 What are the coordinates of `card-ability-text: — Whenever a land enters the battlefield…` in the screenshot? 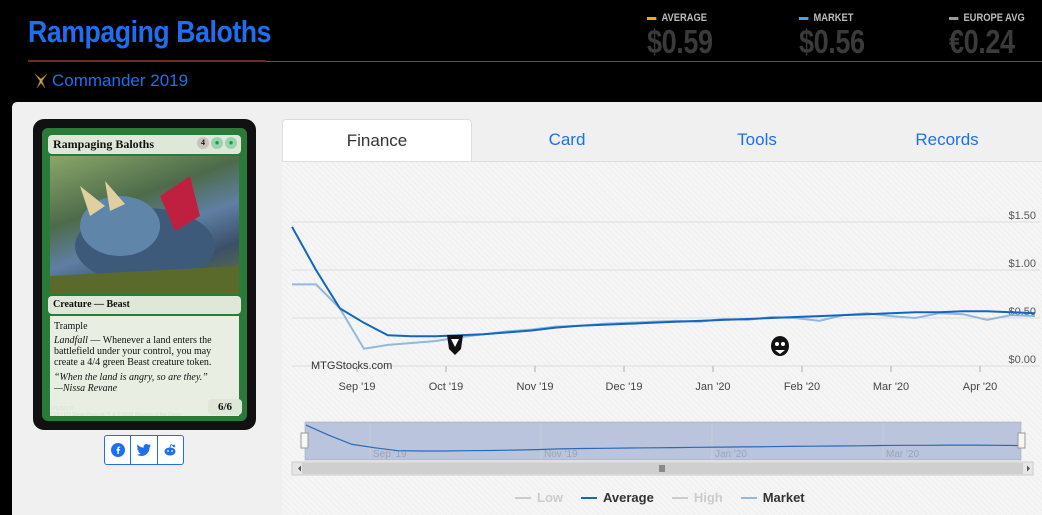 It's located at (133, 351).